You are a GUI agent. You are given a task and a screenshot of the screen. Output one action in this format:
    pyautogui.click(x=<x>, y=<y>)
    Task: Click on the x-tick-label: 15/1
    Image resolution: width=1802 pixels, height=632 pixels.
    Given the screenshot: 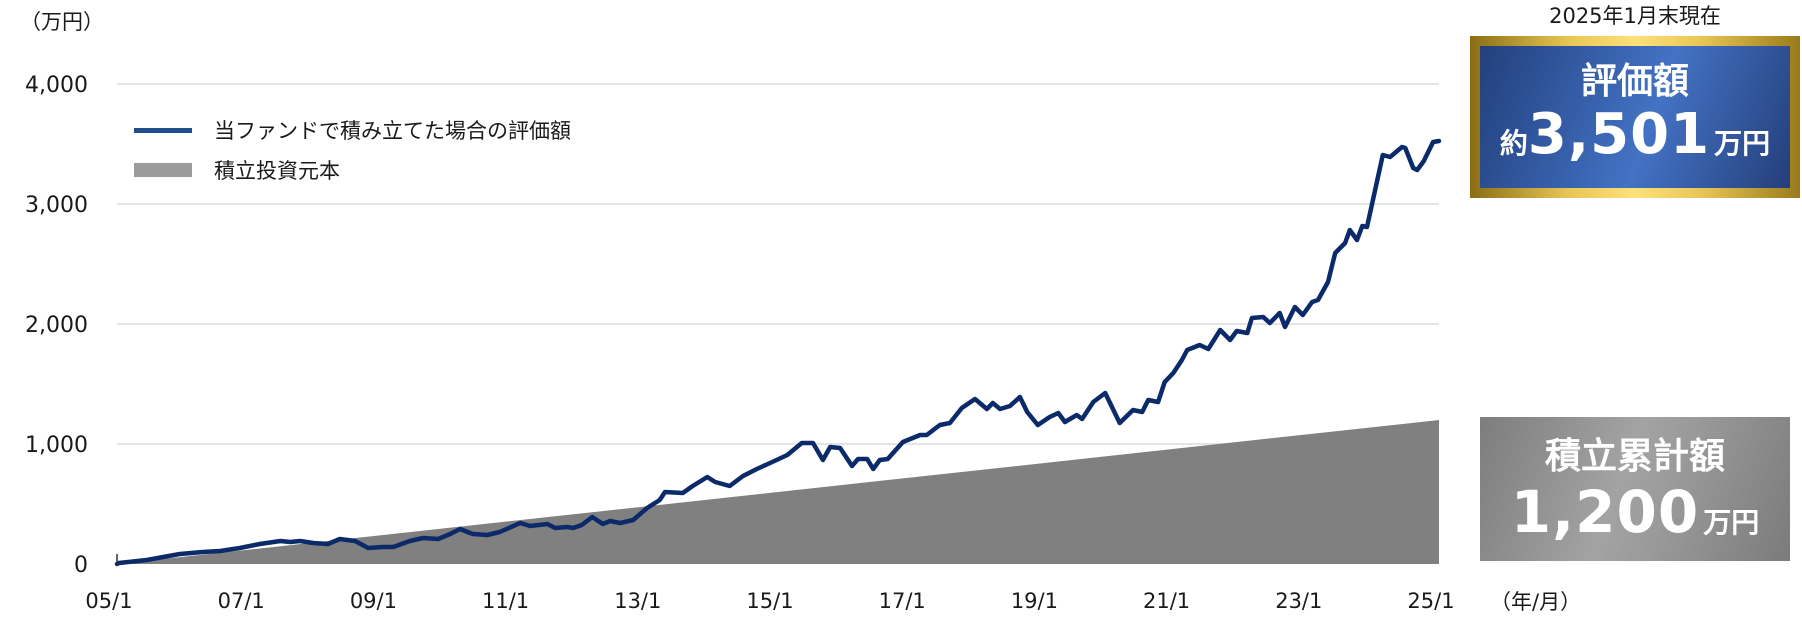 What is the action you would take?
    pyautogui.click(x=769, y=601)
    